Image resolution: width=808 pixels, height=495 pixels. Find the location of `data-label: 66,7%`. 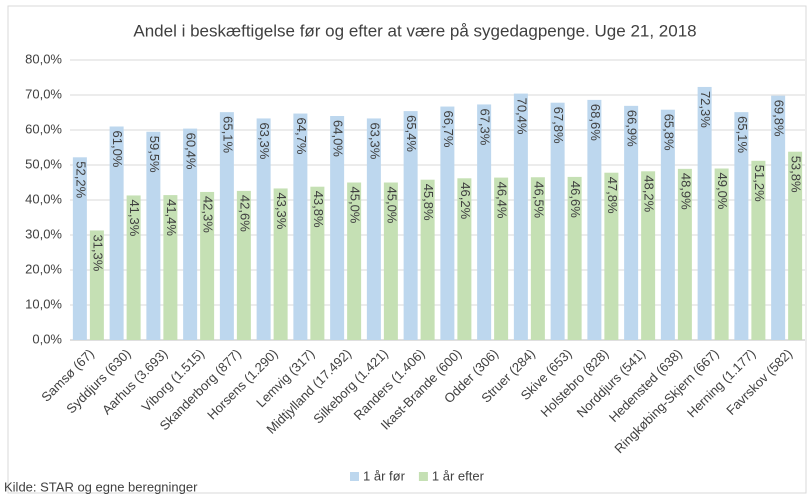

data-label: 66,7% is located at coordinates (448, 129).